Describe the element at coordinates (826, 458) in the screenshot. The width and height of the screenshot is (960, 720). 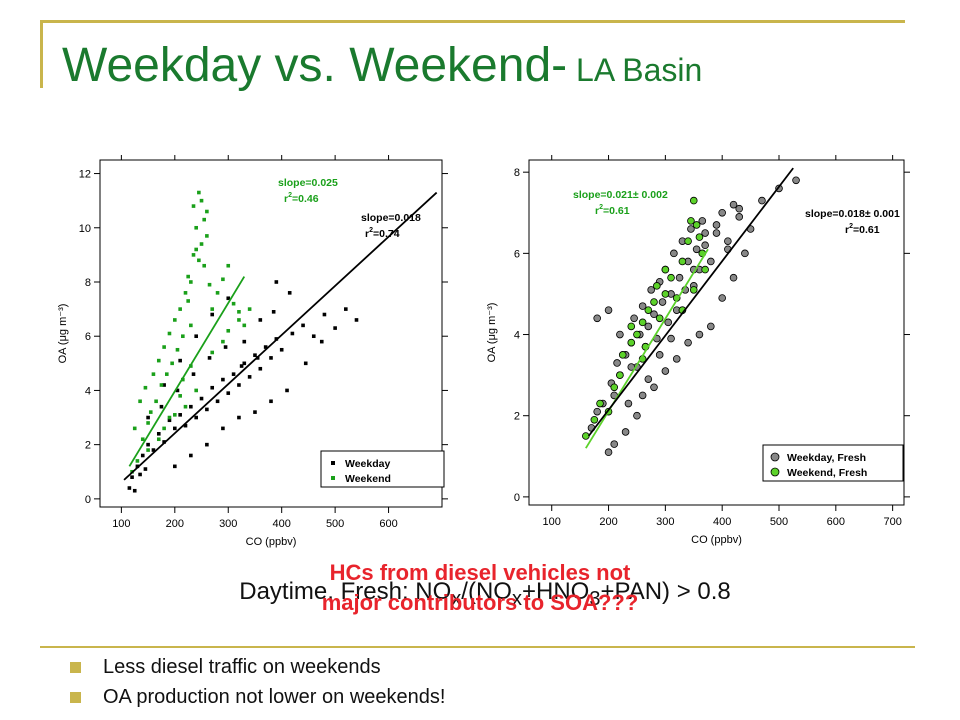
I see `legend-label: Weekday, Fresh` at that location.